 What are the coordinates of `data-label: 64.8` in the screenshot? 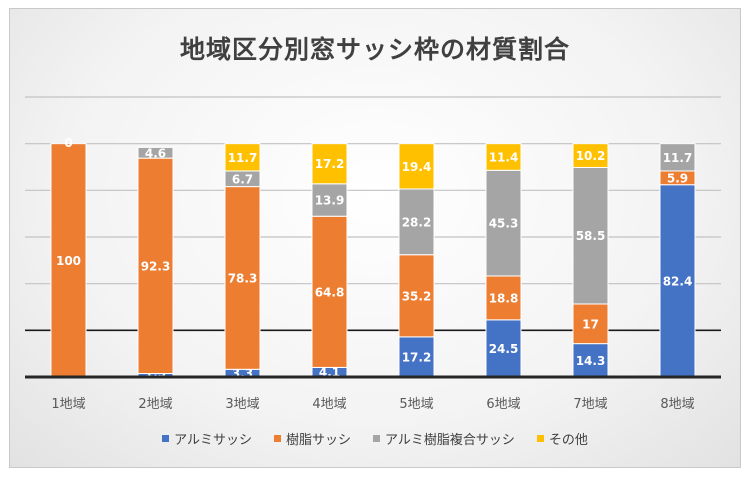 It's located at (330, 292).